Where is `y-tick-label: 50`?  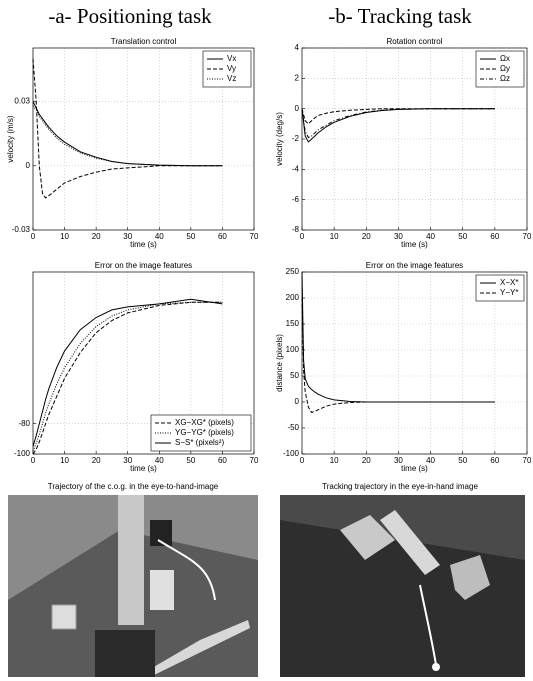
y-tick-label: 50 is located at coordinates (294, 375).